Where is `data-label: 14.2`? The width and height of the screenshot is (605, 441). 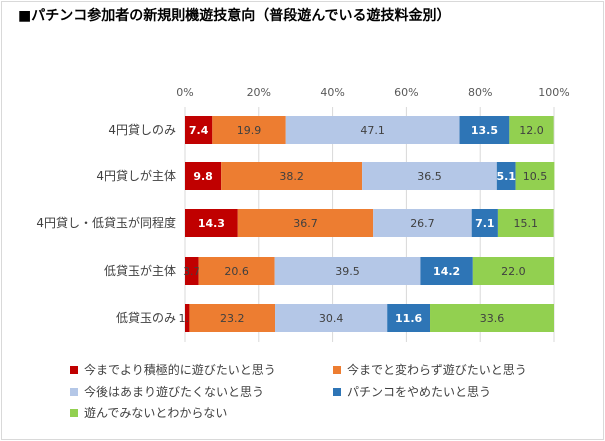 data-label: 14.2 is located at coordinates (446, 271).